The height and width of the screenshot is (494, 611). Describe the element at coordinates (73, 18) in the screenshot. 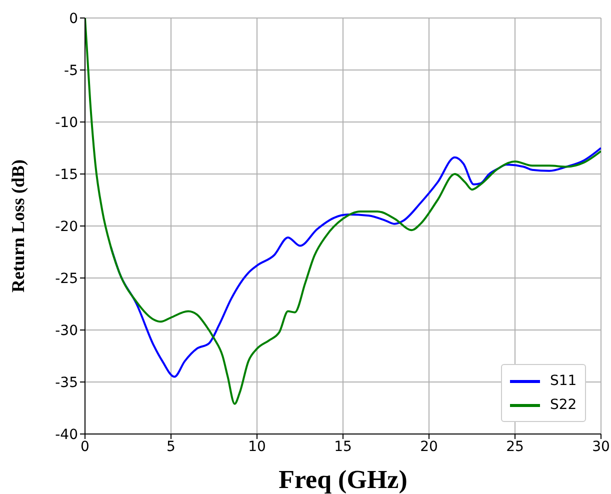

I see `y-tick-label: 0` at that location.